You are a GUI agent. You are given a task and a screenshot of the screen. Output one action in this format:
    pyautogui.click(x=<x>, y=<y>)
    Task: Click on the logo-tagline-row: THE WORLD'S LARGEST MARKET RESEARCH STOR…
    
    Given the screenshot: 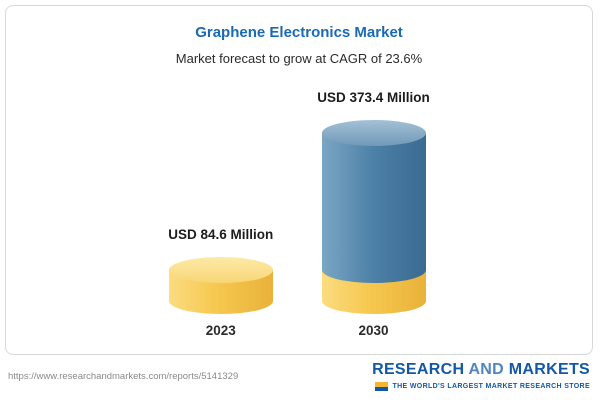 What is the action you would take?
    pyautogui.click(x=481, y=386)
    